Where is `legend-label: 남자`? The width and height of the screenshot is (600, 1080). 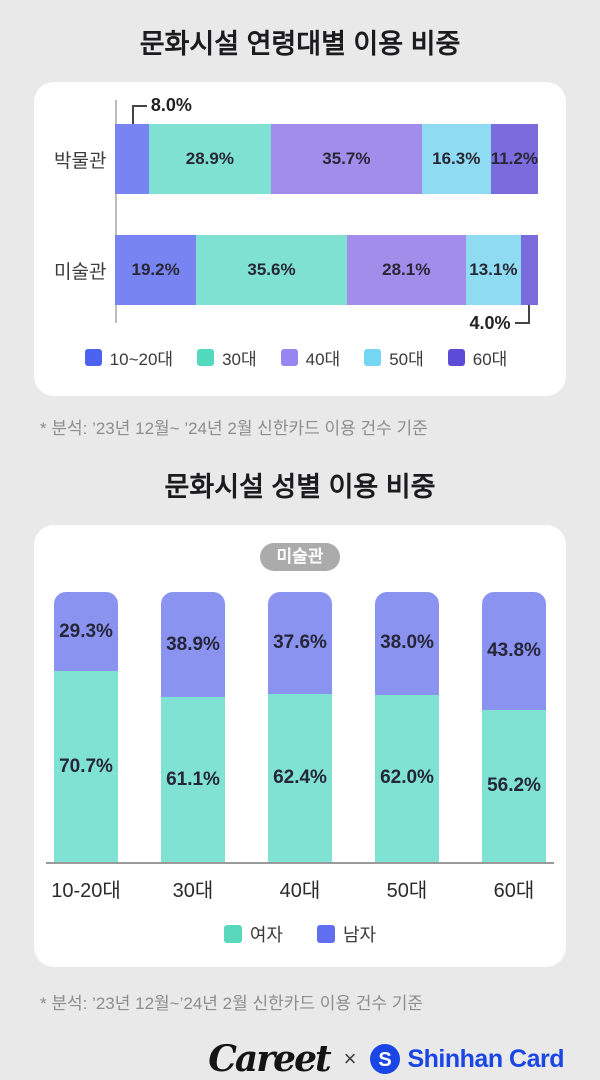
legend-label: 남자 is located at coordinates (360, 935).